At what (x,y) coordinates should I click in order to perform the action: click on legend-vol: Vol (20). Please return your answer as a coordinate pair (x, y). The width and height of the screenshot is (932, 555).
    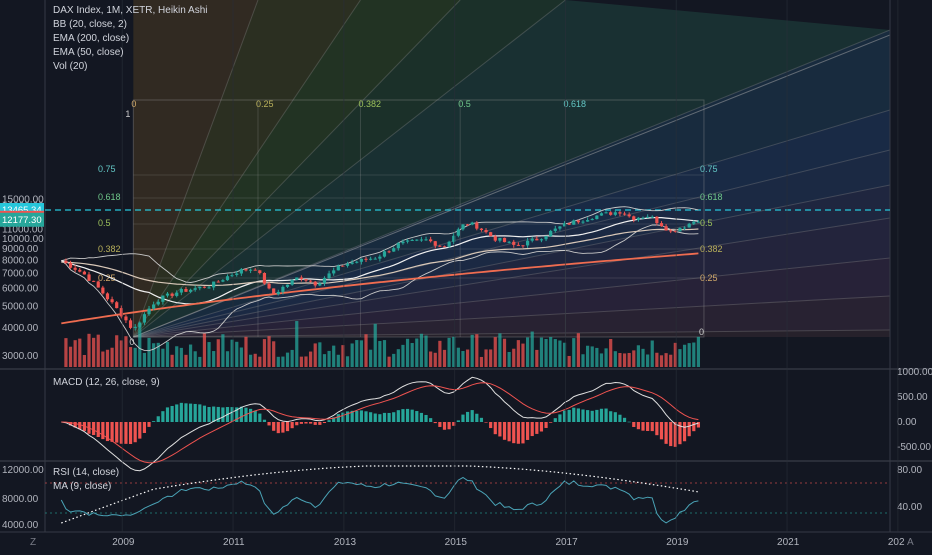
    Looking at the image, I should click on (70, 66).